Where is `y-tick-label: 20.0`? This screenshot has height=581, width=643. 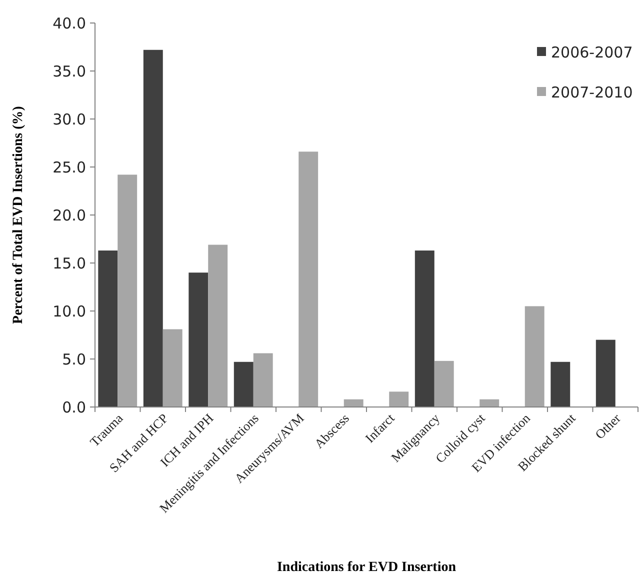 y-tick-label: 20.0 is located at coordinates (69, 215).